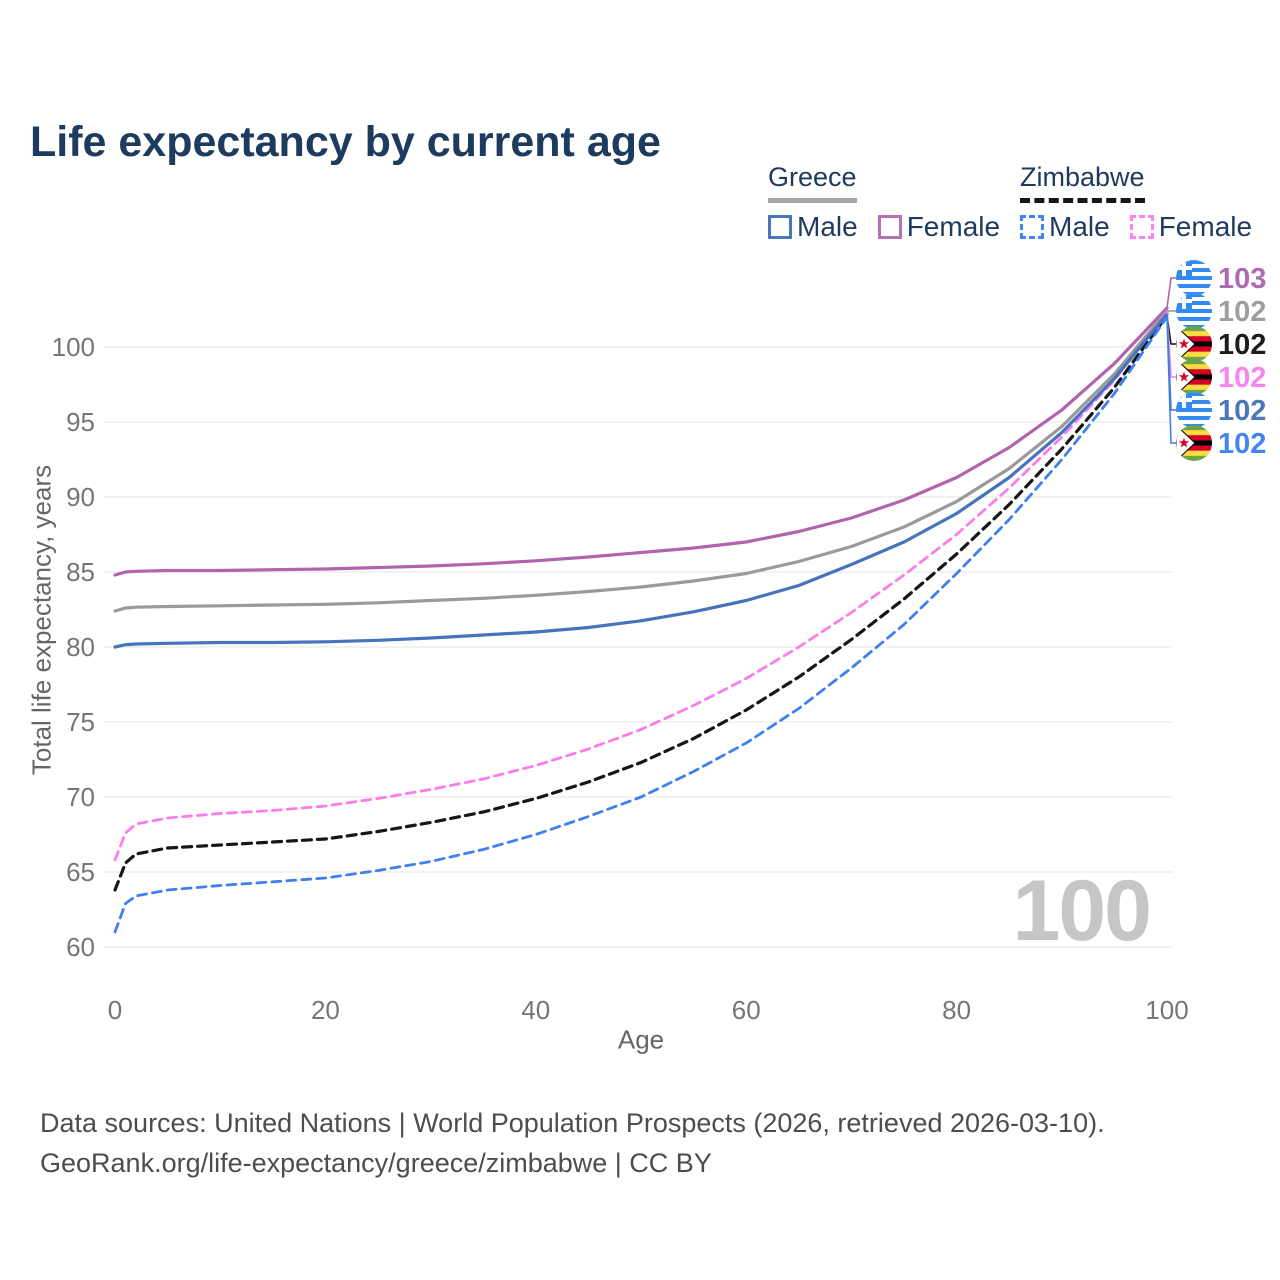  I want to click on legend-country-greece: Greece, so click(812, 182).